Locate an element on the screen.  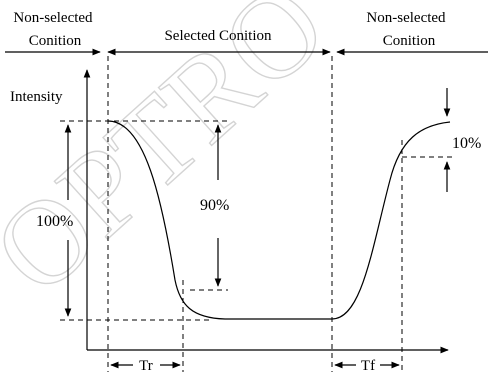
right-region-label-1: Non-selected is located at coordinates (406, 18).